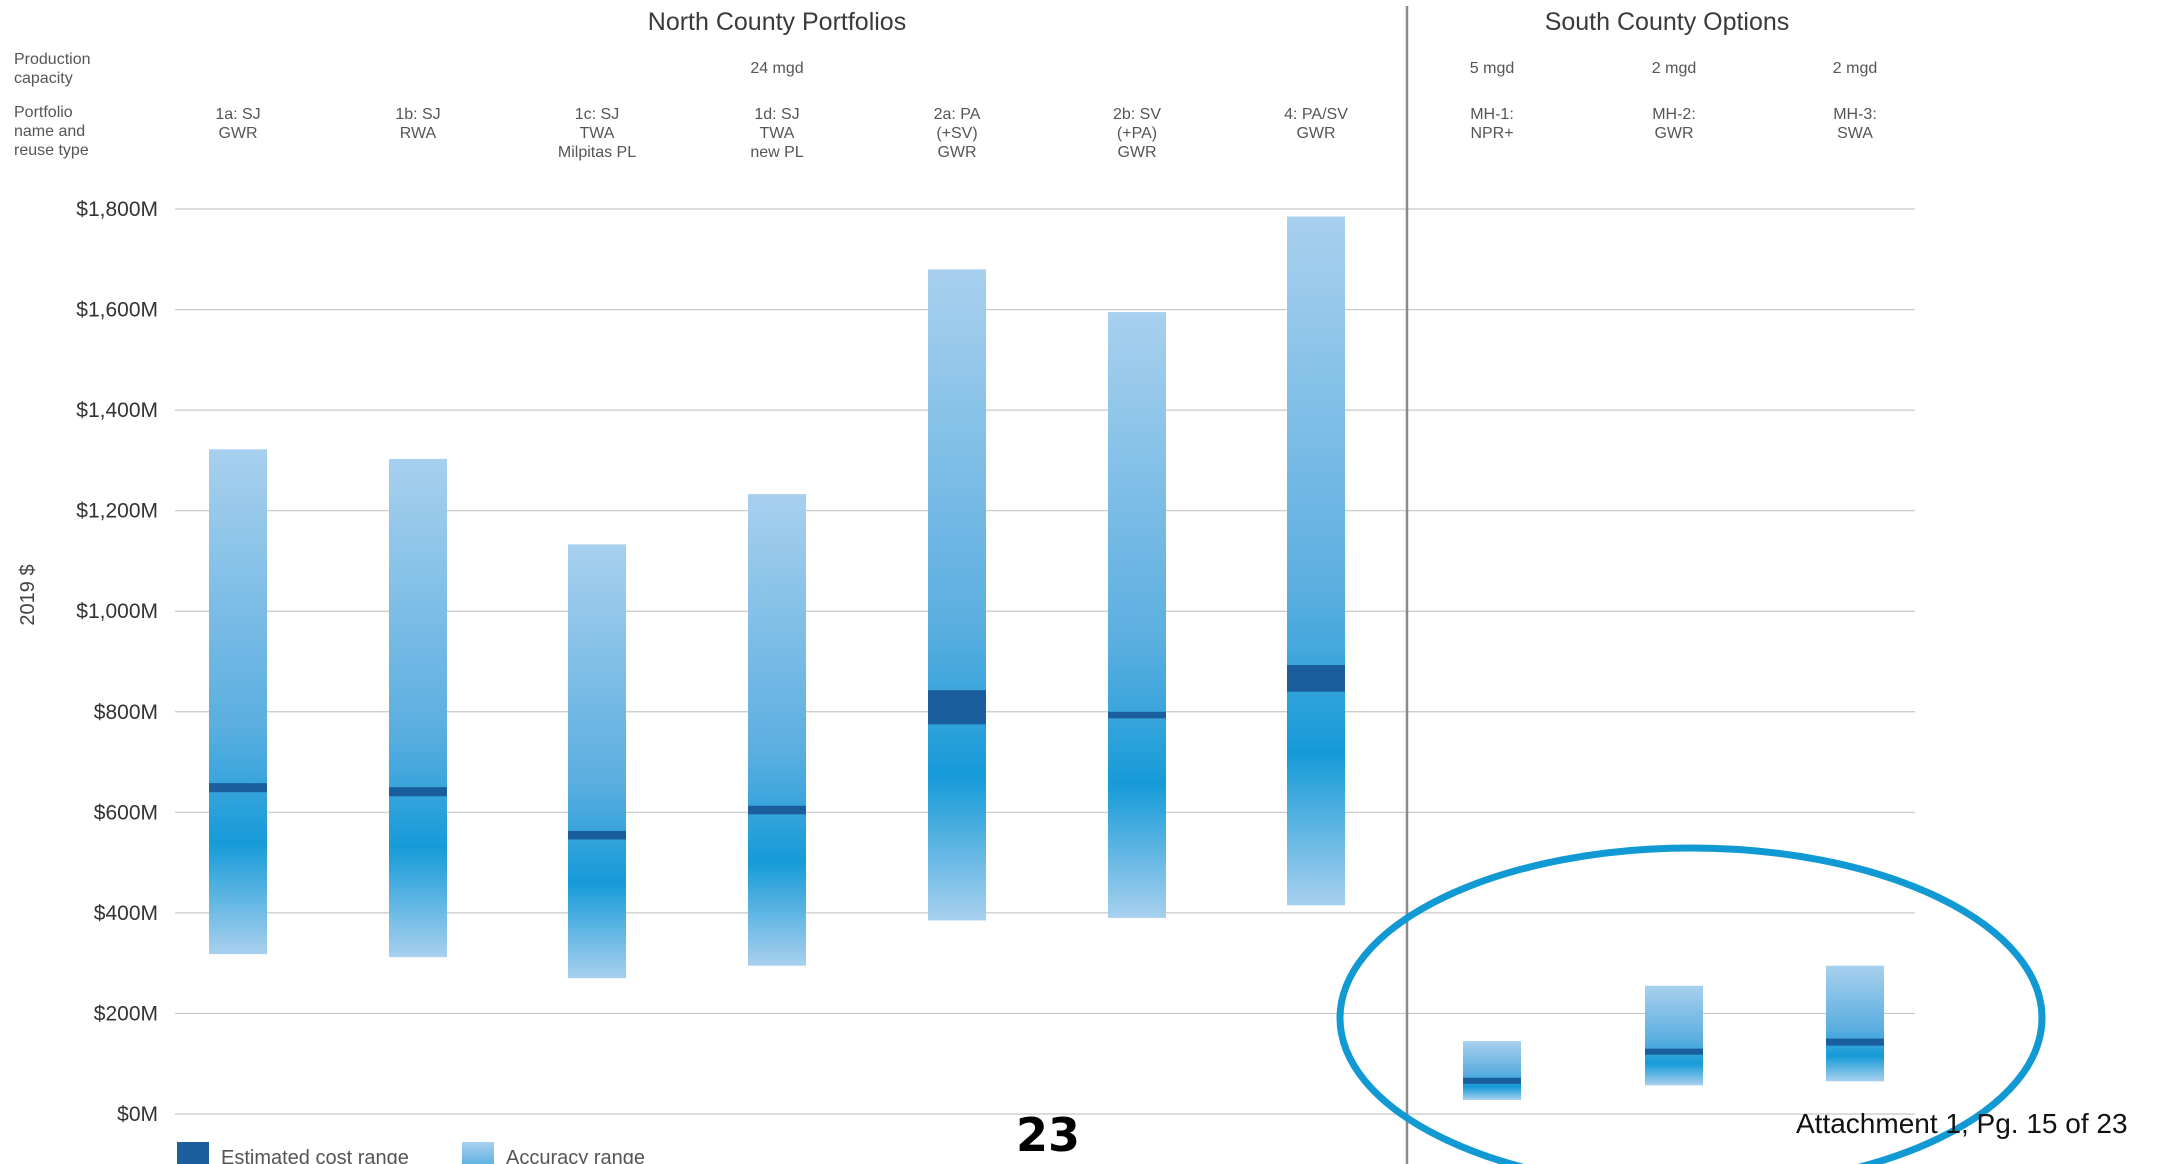 The height and width of the screenshot is (1164, 2162). What do you see at coordinates (52, 59) in the screenshot?
I see `row-label-capacity: Production` at bounding box center [52, 59].